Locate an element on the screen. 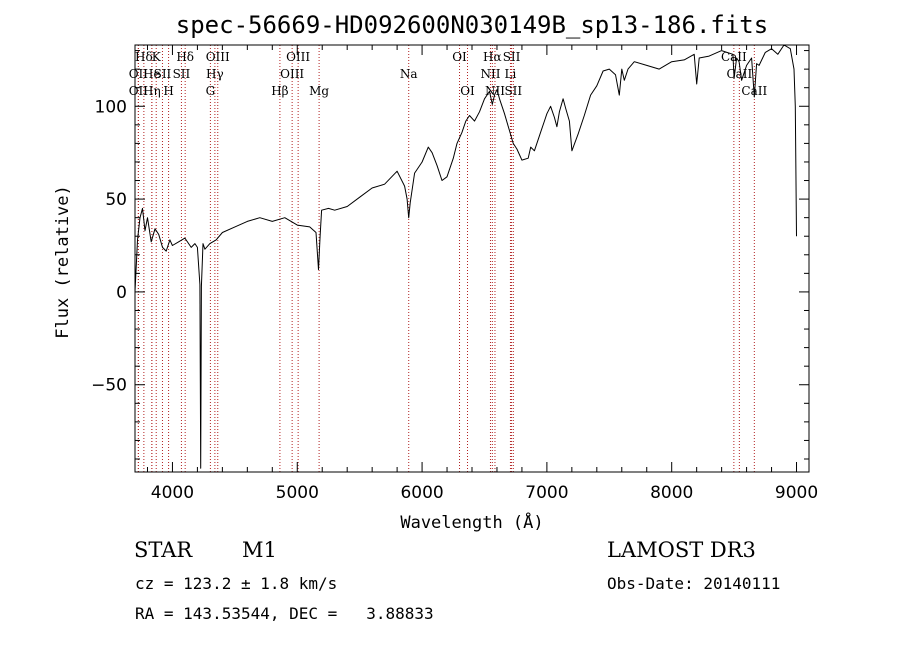 The height and width of the screenshot is (649, 900). spectral-line-label: G is located at coordinates (211, 91).